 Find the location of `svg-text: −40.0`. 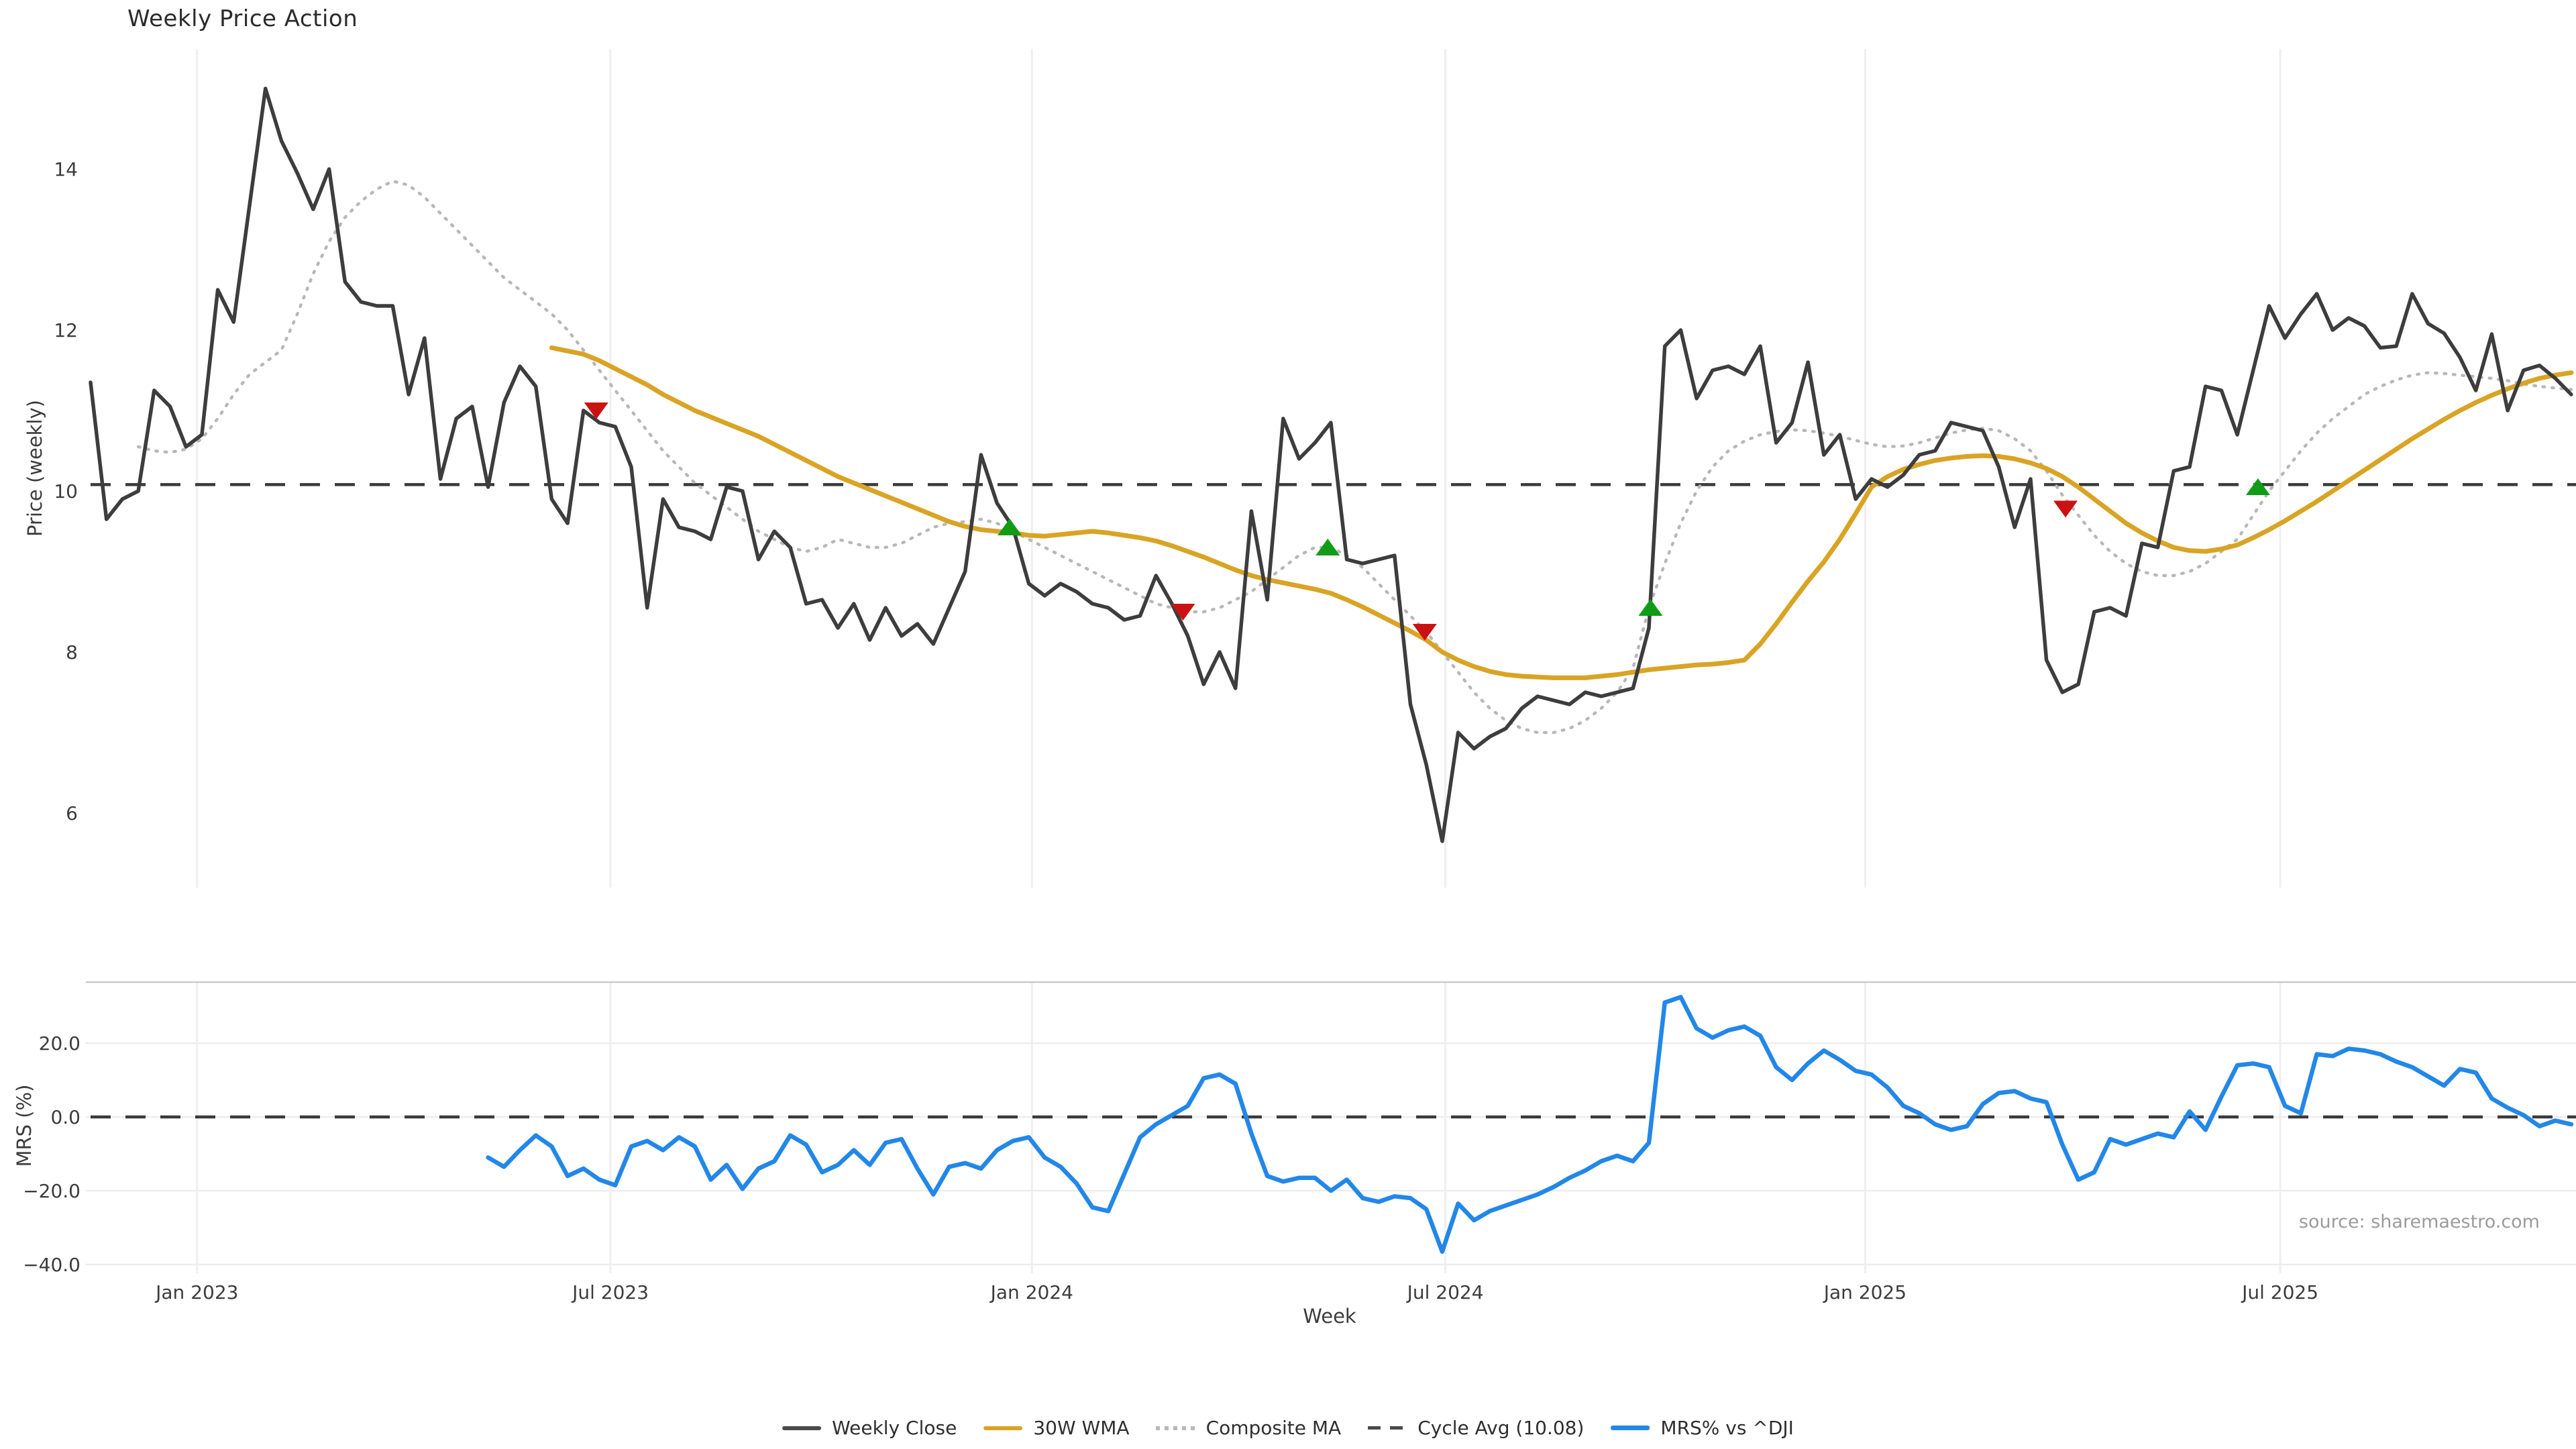

svg-text: −40.0 is located at coordinates (51, 1265).